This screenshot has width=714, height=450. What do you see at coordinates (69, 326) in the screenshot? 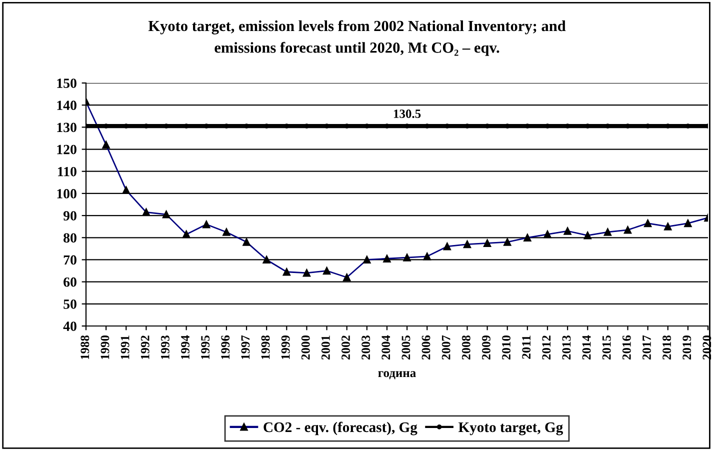
I see `y-tick-label: 40` at bounding box center [69, 326].